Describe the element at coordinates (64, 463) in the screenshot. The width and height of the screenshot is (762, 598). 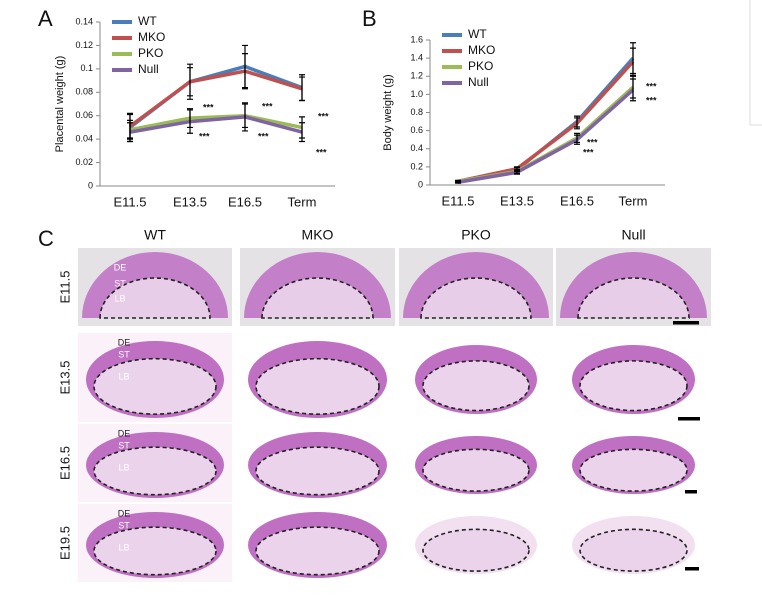
I see `row-label: E16.5` at that location.